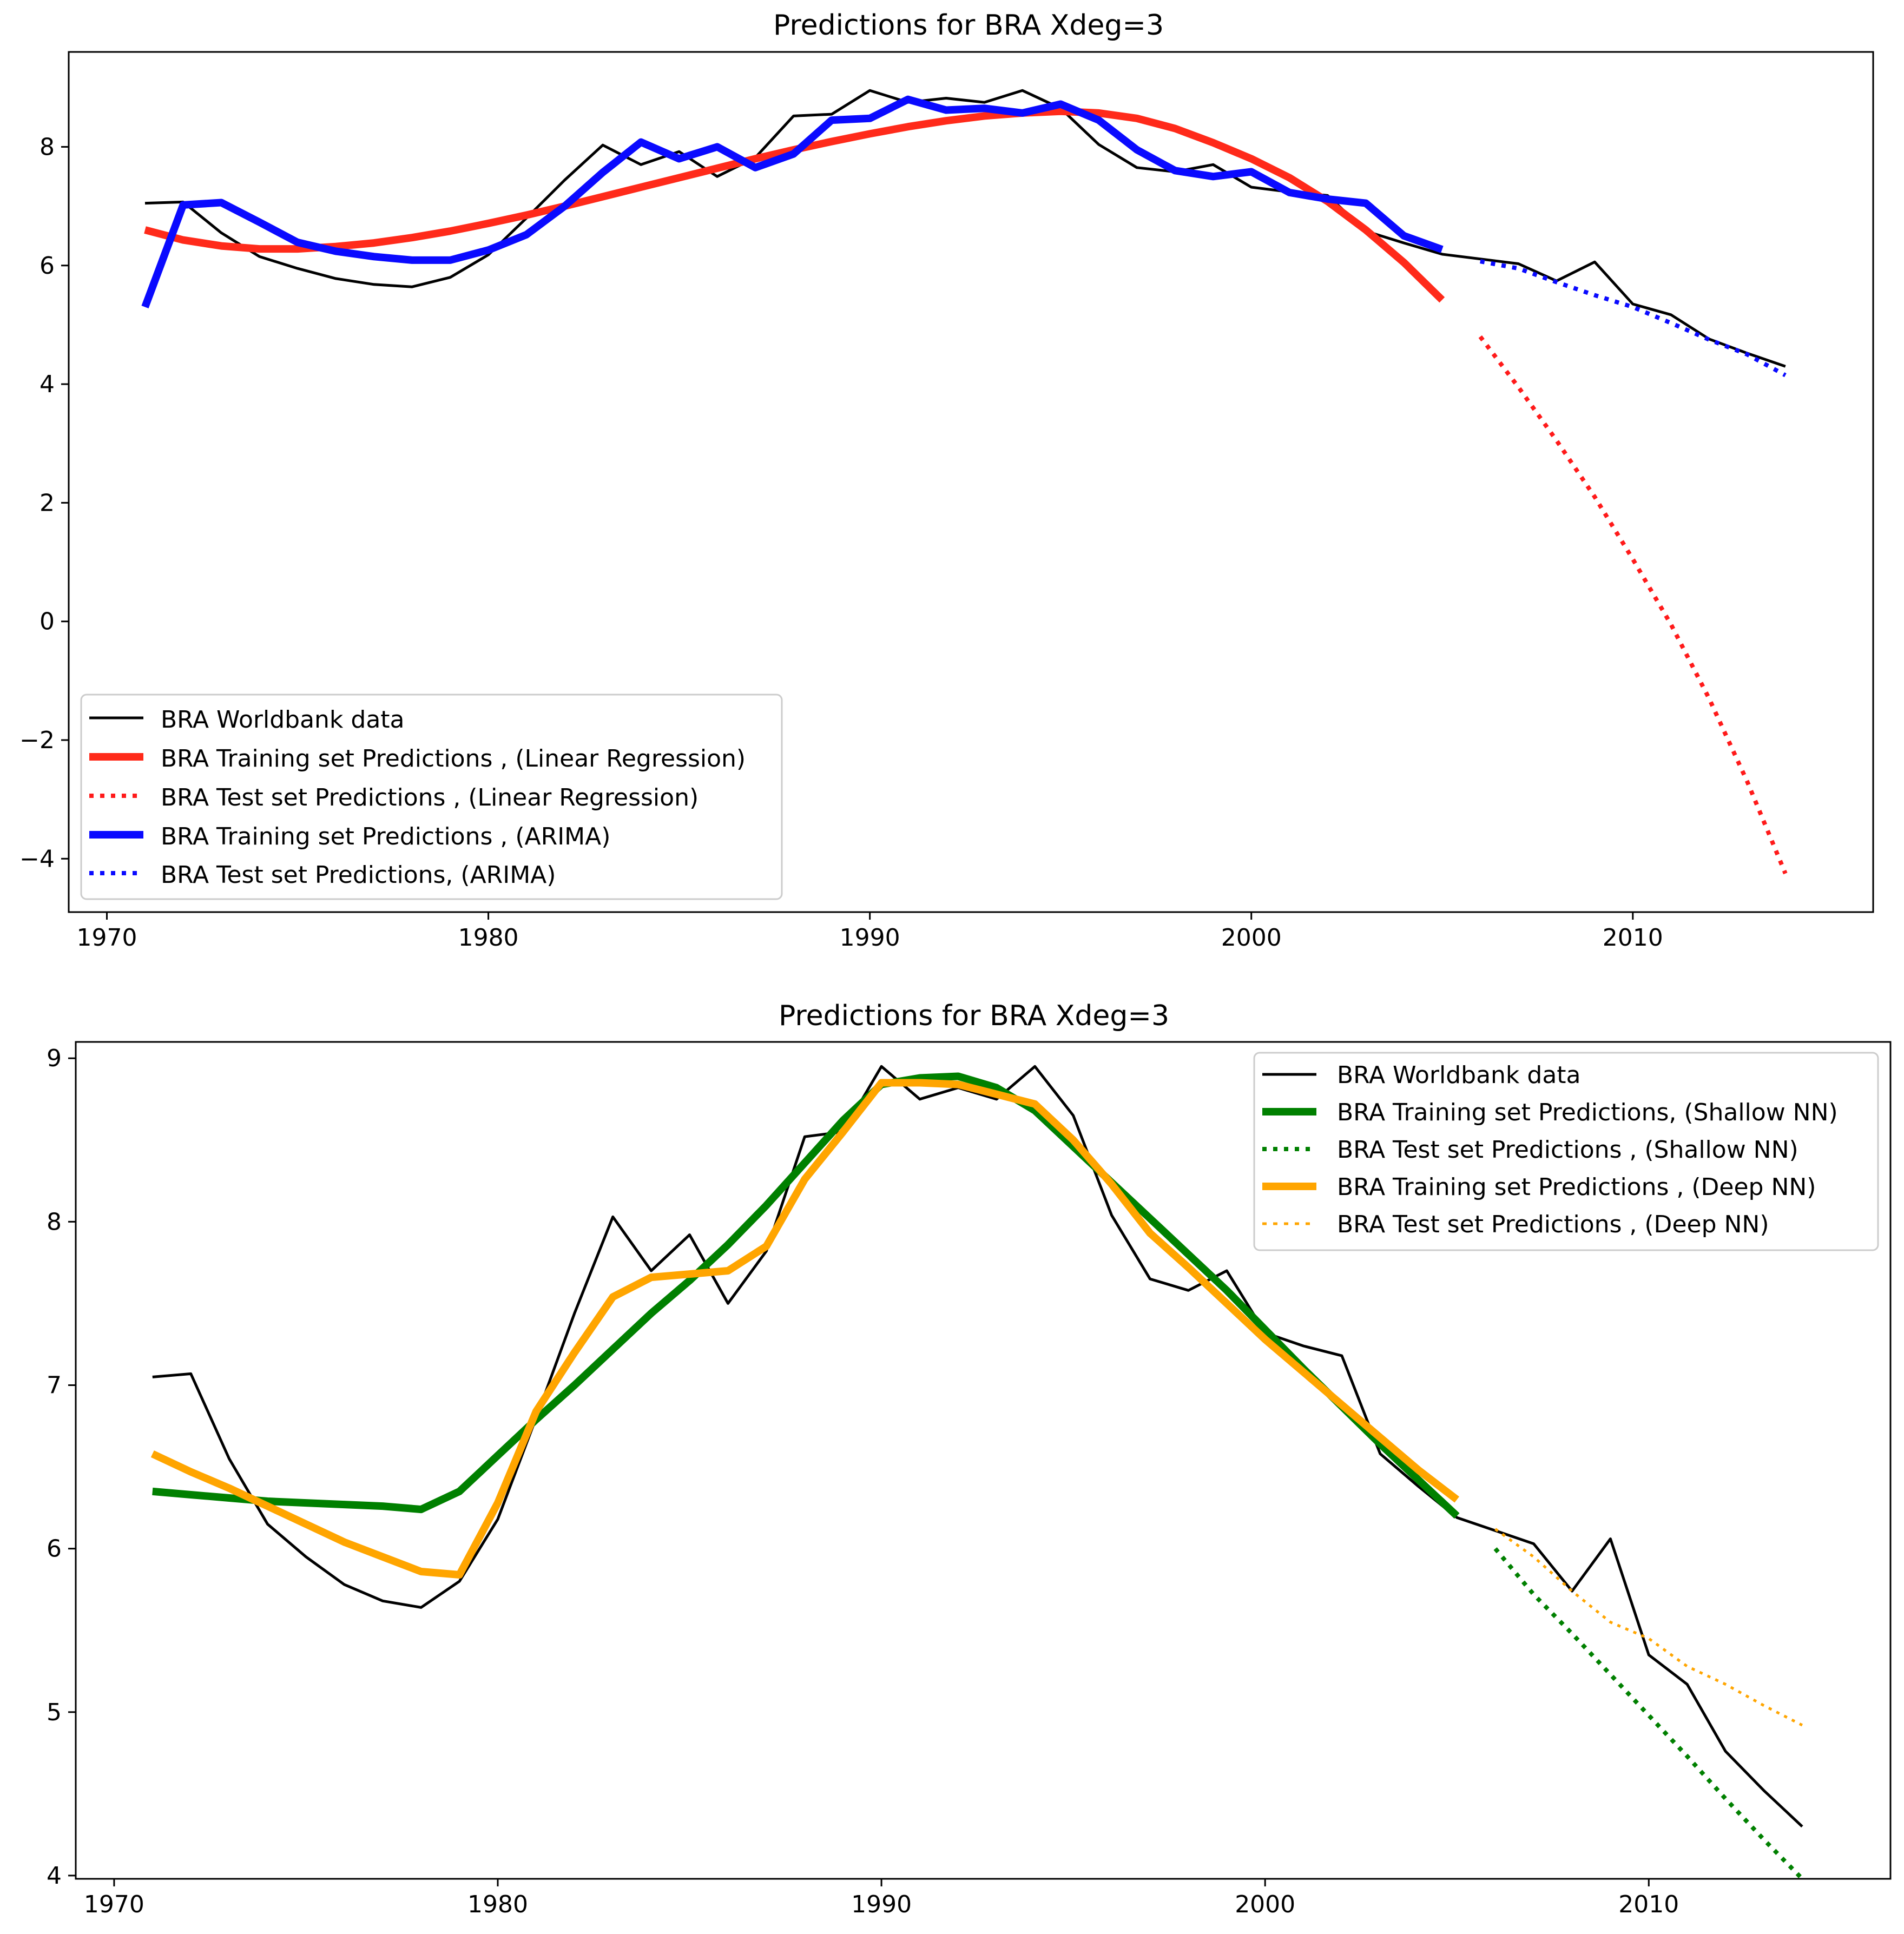  Describe the element at coordinates (47, 147) in the screenshot. I see `top-y-tick-label: 8` at that location.